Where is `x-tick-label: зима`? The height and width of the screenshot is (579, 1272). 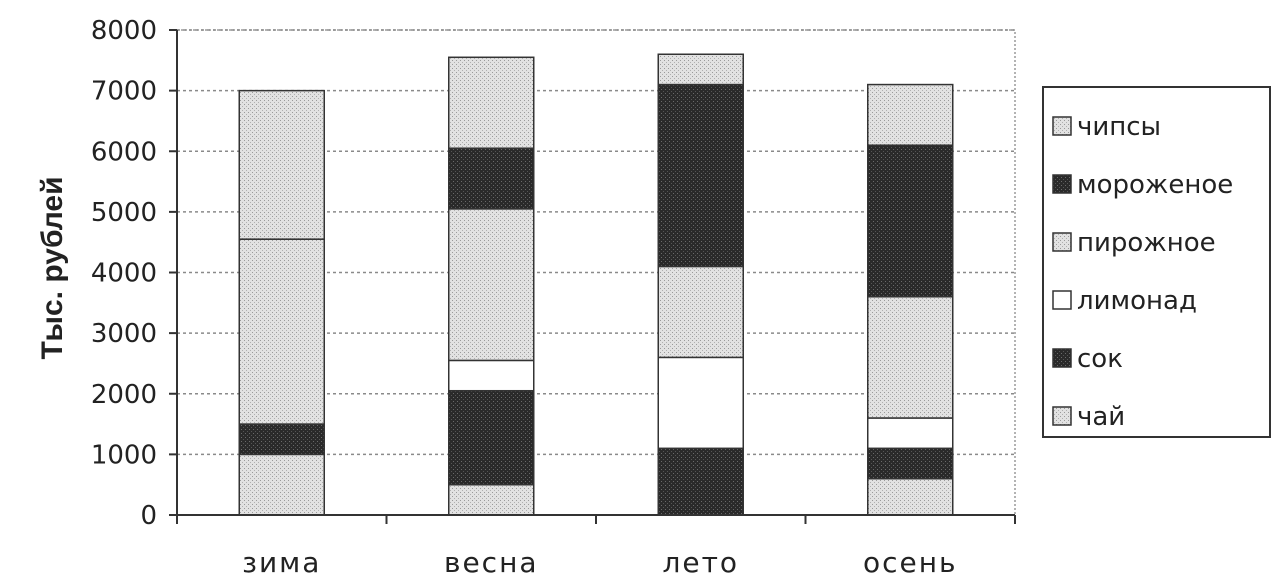 x-tick-label: зима is located at coordinates (281, 562).